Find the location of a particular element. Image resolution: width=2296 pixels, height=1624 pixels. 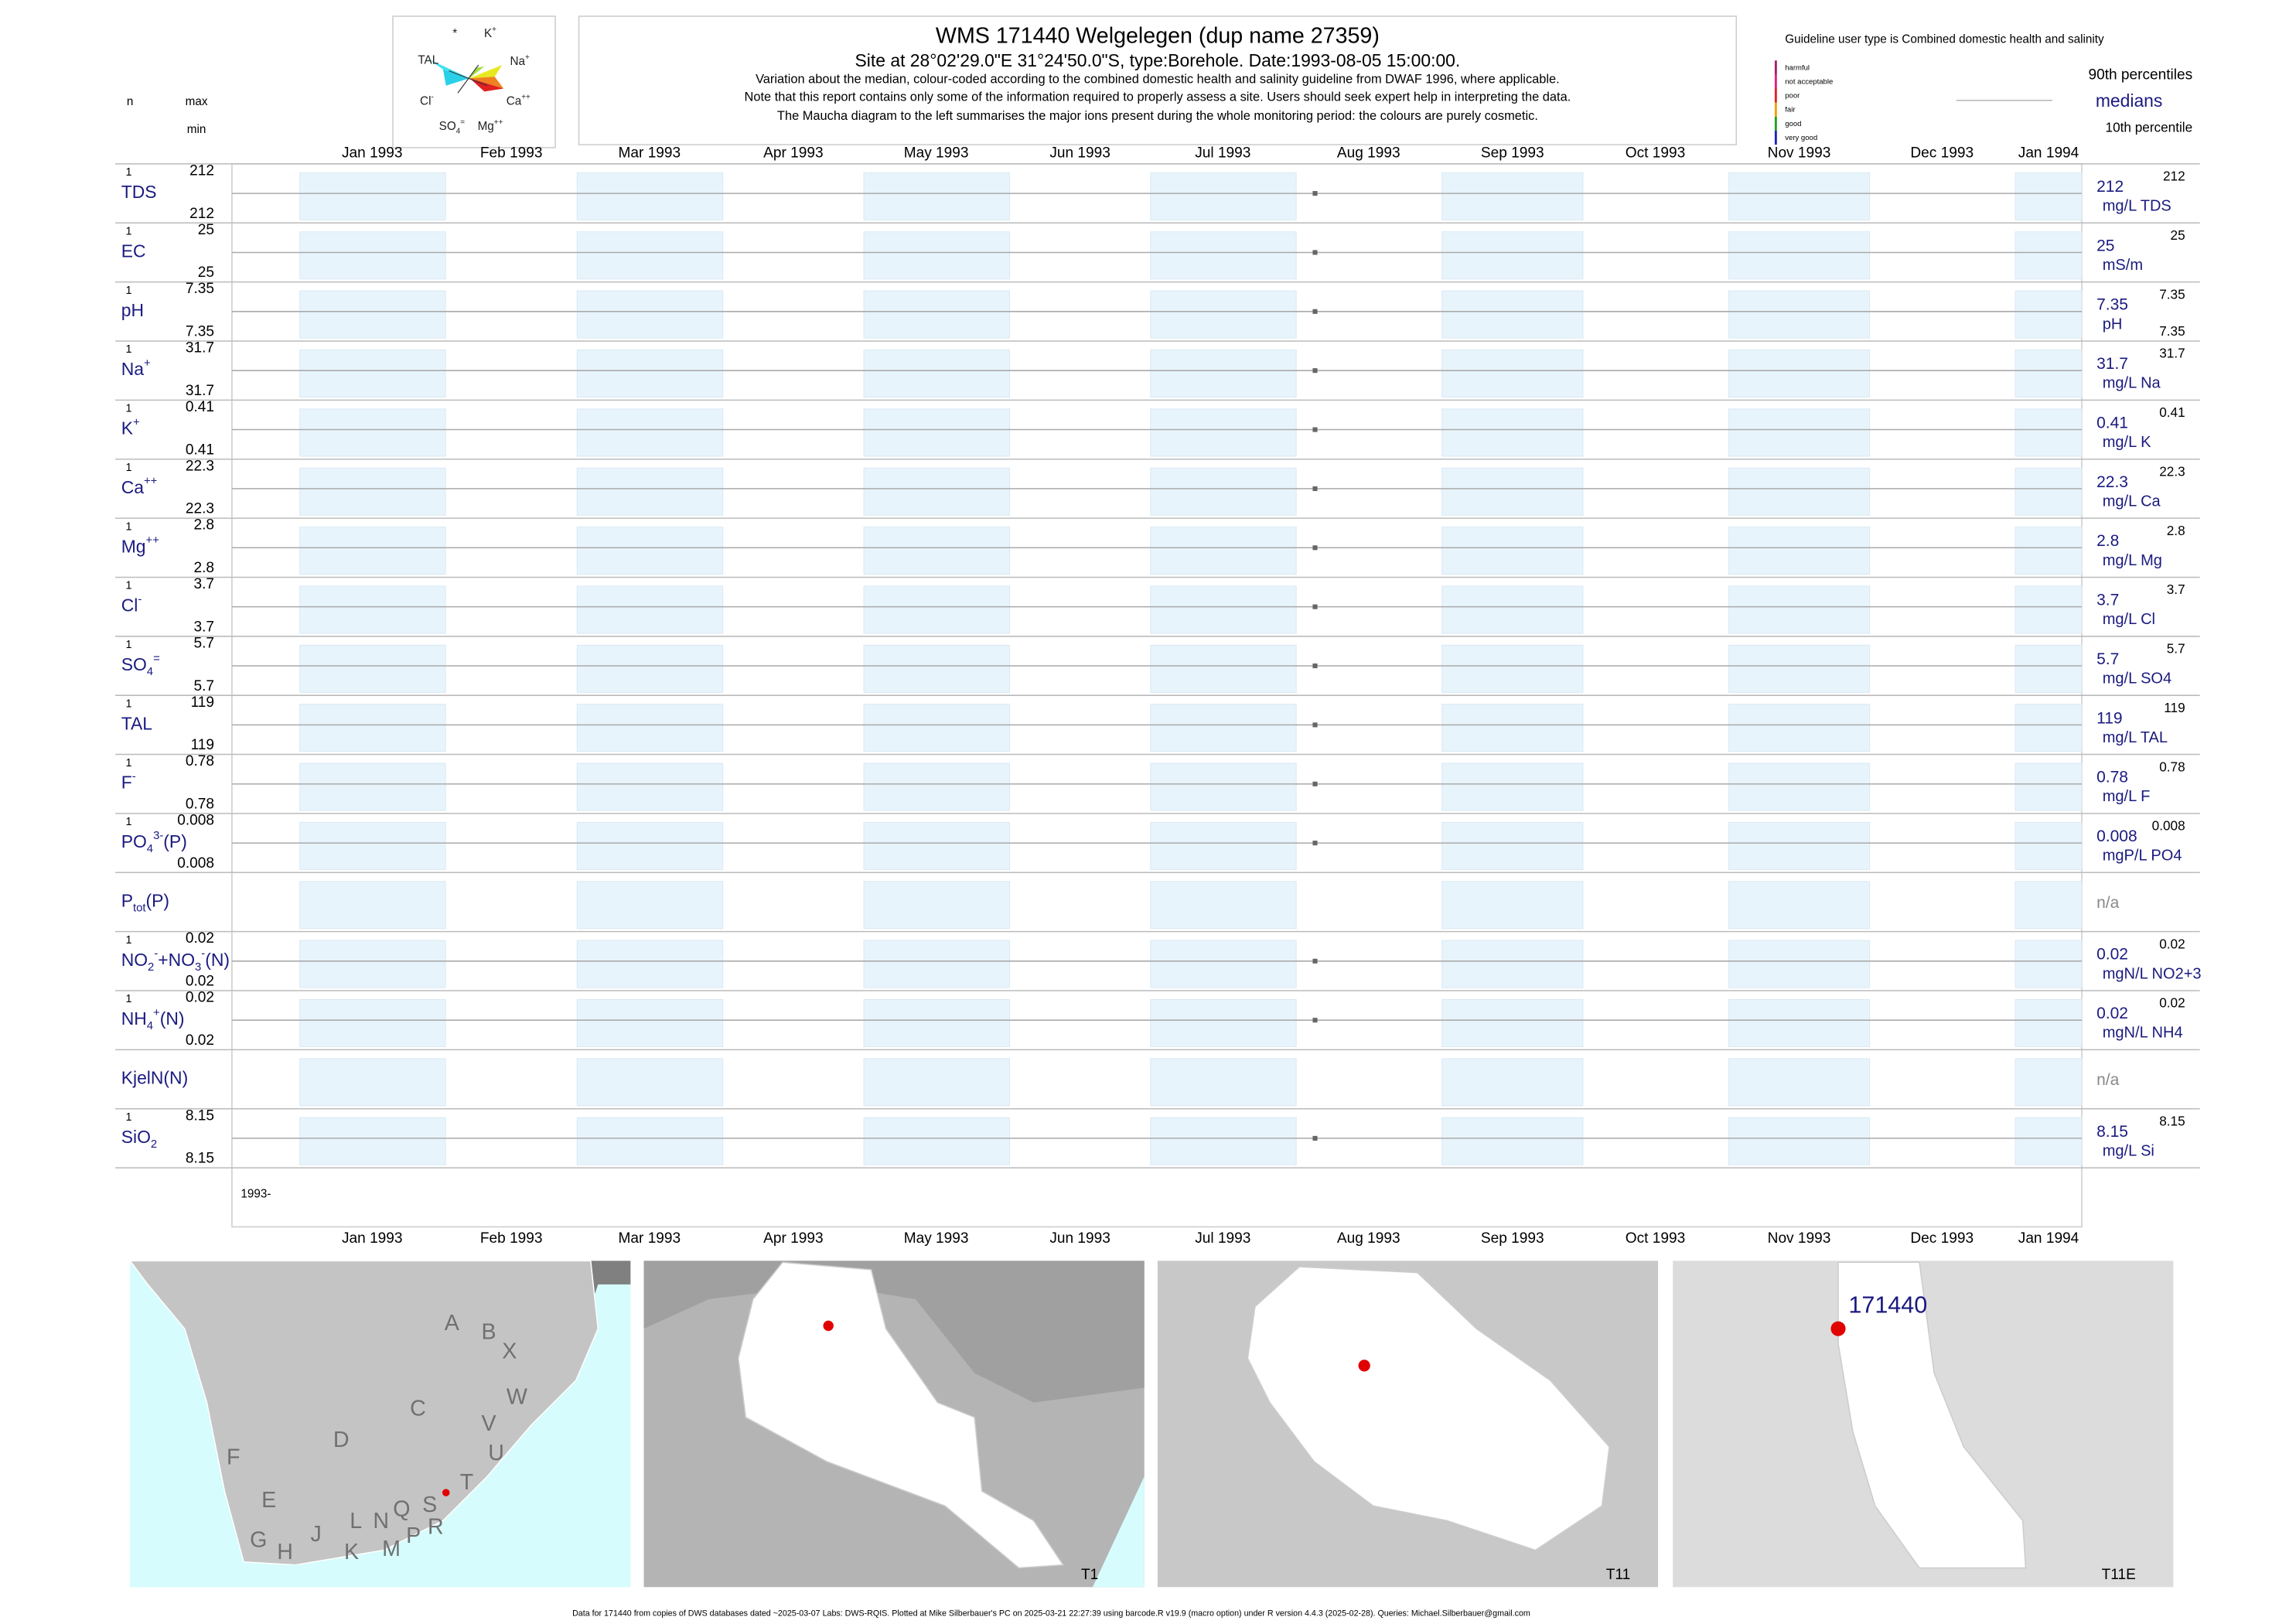

min: 0.41 is located at coordinates (200, 450).